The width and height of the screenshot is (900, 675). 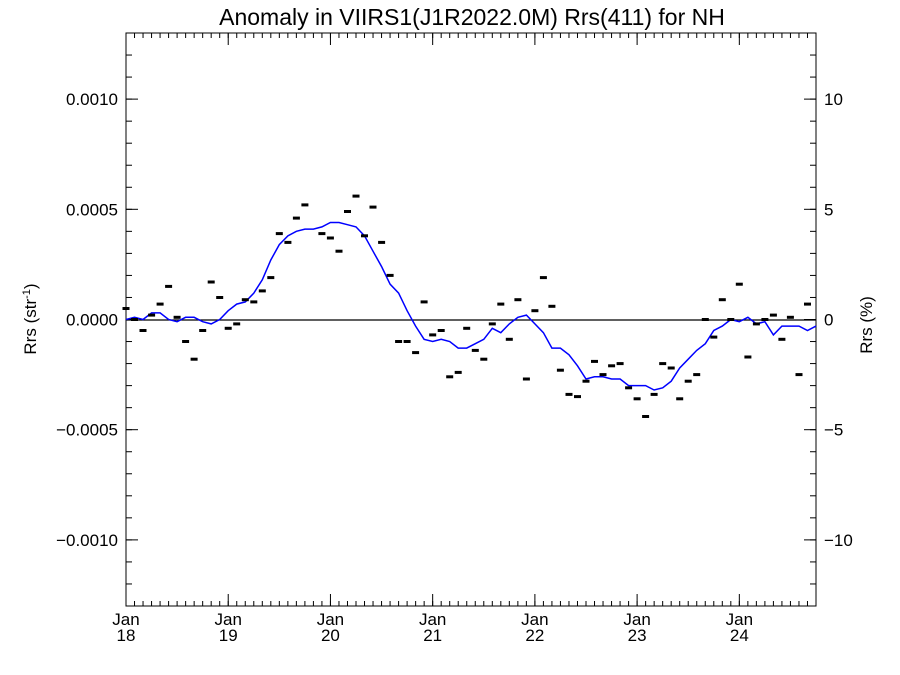 I want to click on x-tick-year-label: 24, so click(x=739, y=635).